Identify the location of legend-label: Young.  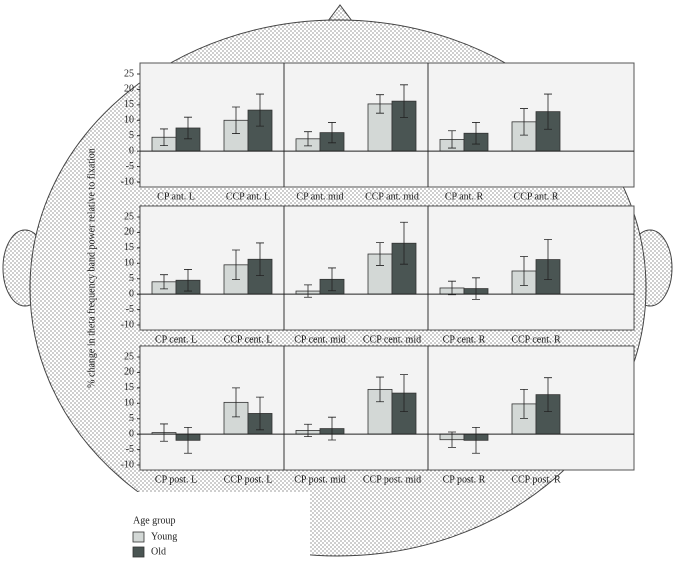
(164, 536).